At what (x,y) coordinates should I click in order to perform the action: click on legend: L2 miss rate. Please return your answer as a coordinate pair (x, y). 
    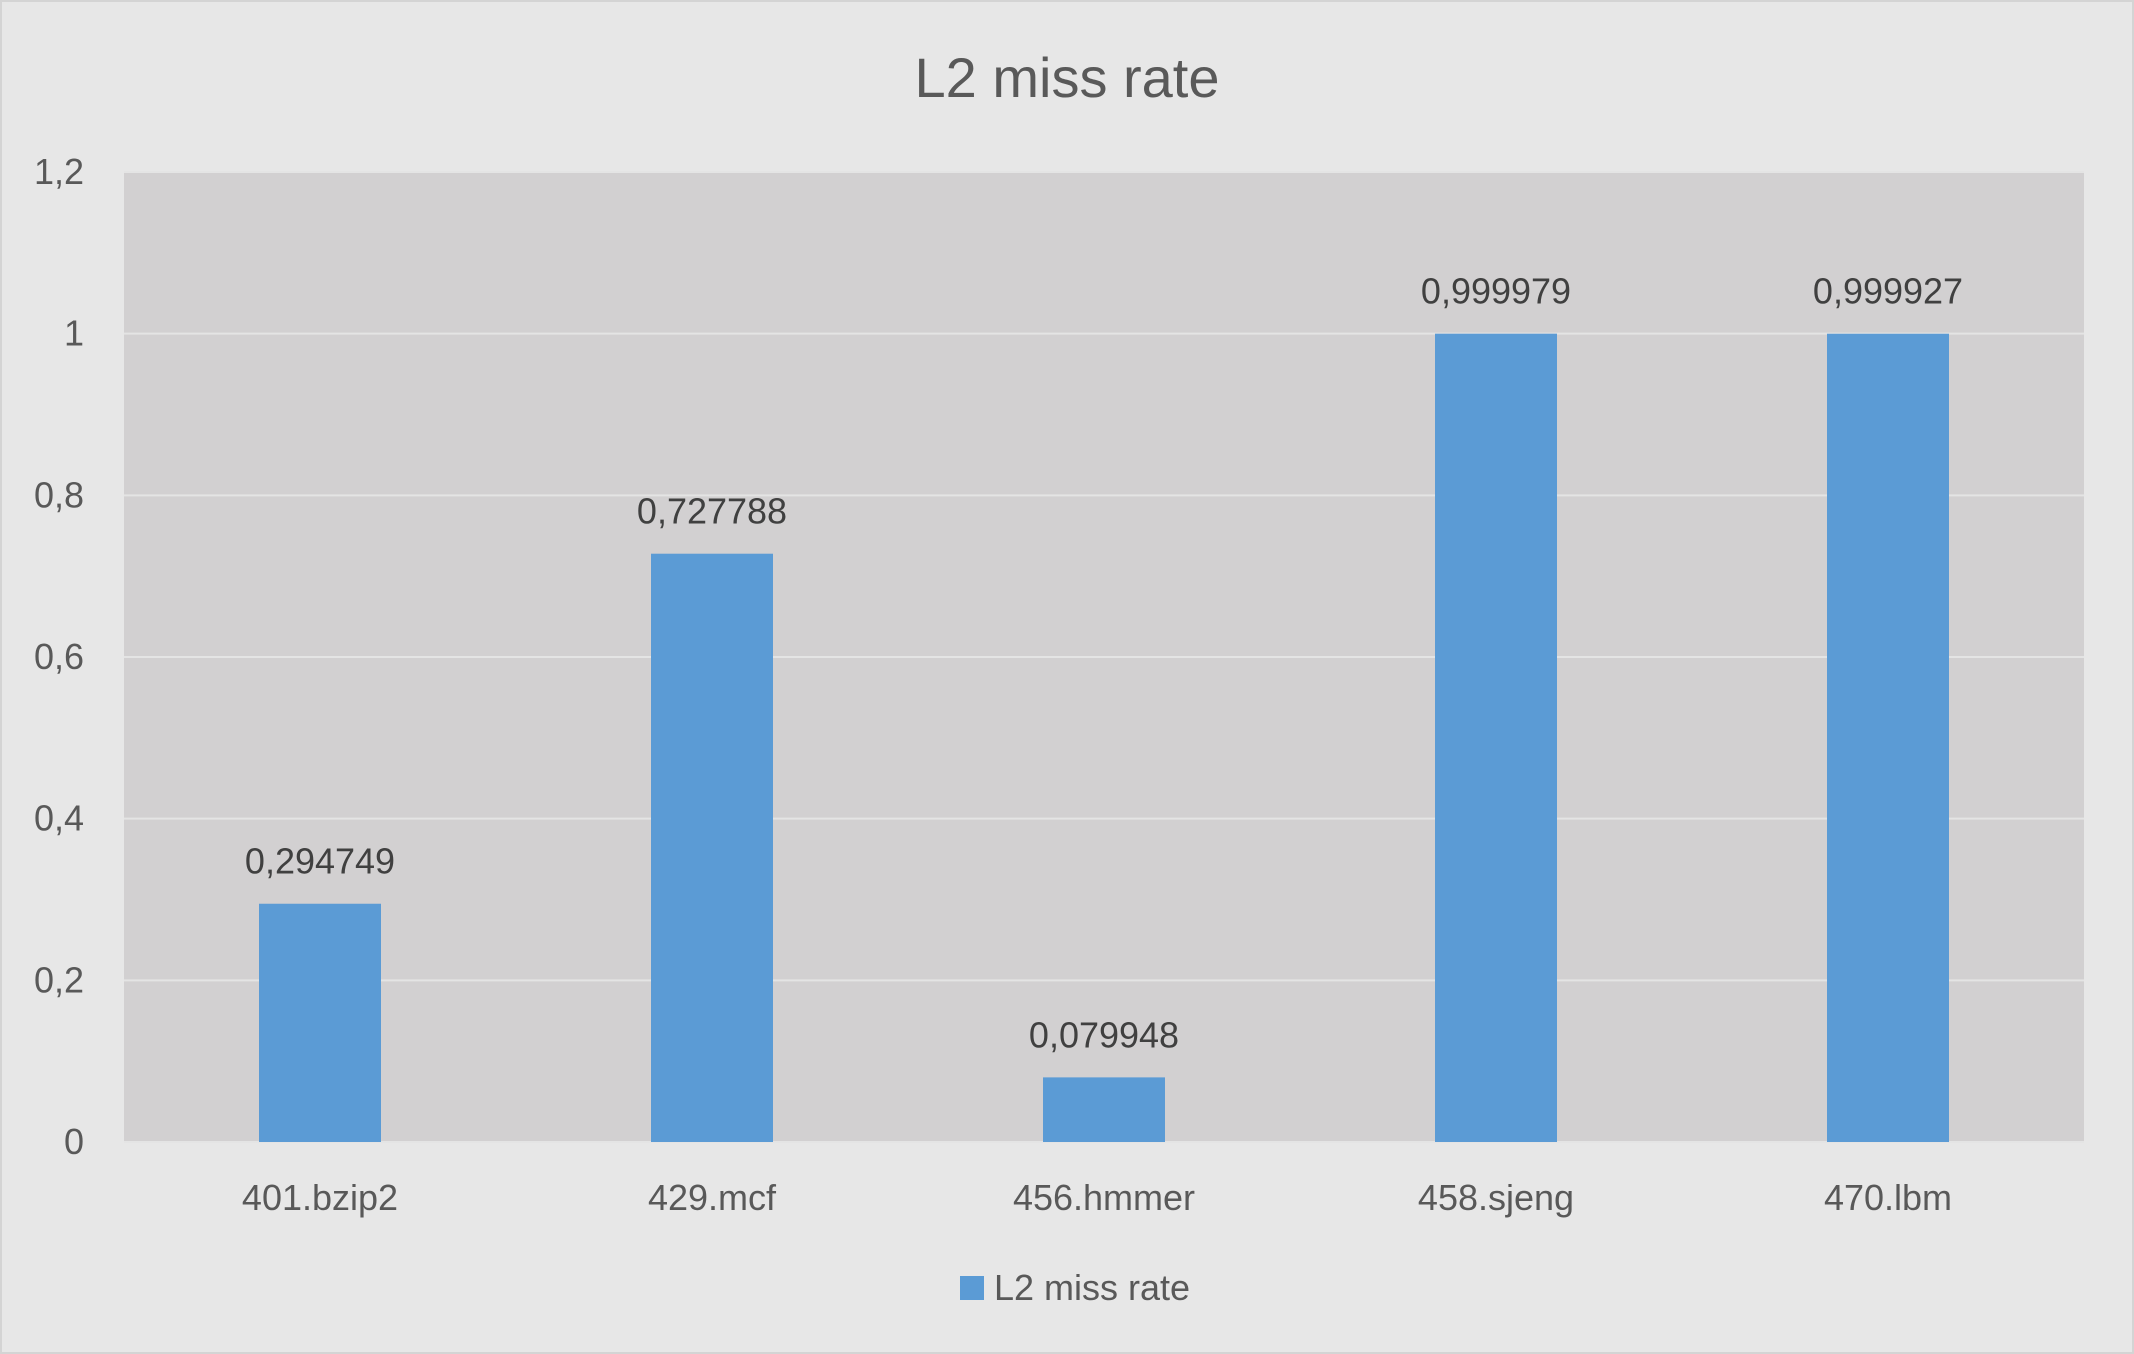
    Looking at the image, I should click on (1075, 1287).